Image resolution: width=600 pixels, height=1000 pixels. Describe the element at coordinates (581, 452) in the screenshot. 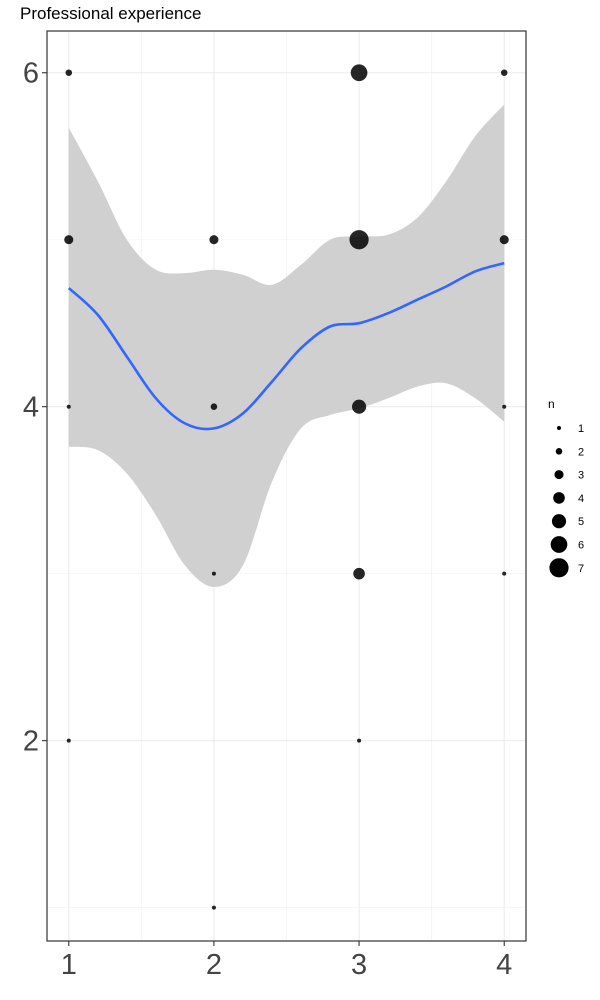

I see `legend-label: 2` at that location.